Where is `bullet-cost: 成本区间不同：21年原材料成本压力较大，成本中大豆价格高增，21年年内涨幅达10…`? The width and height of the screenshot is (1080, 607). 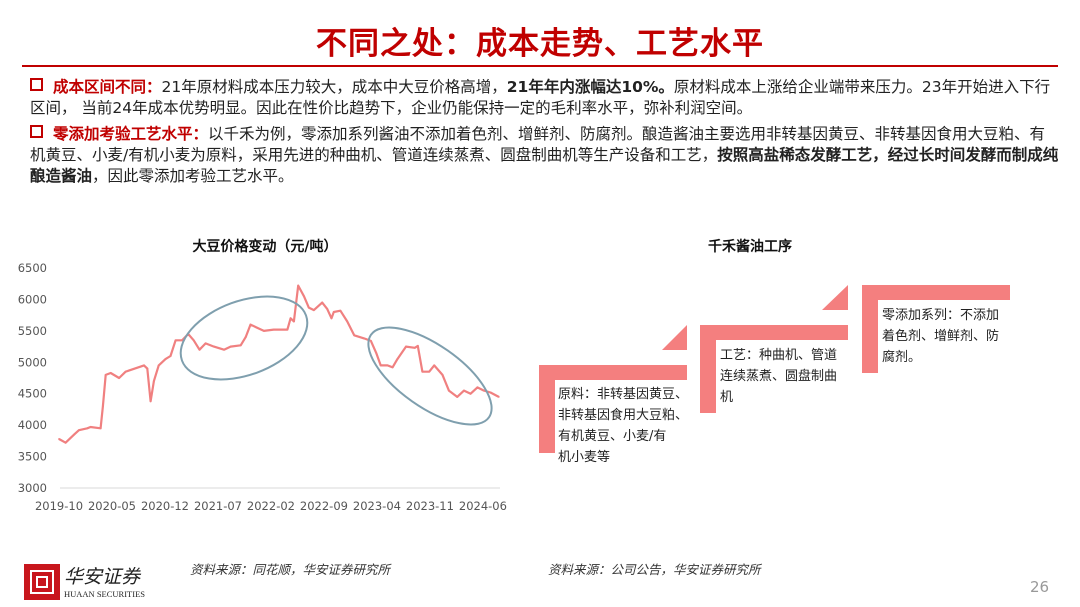
bullet-cost: 成本区间不同：21年原材料成本压力较大，成本中大豆价格高增，21年年内涨幅达10… is located at coordinates (545, 98).